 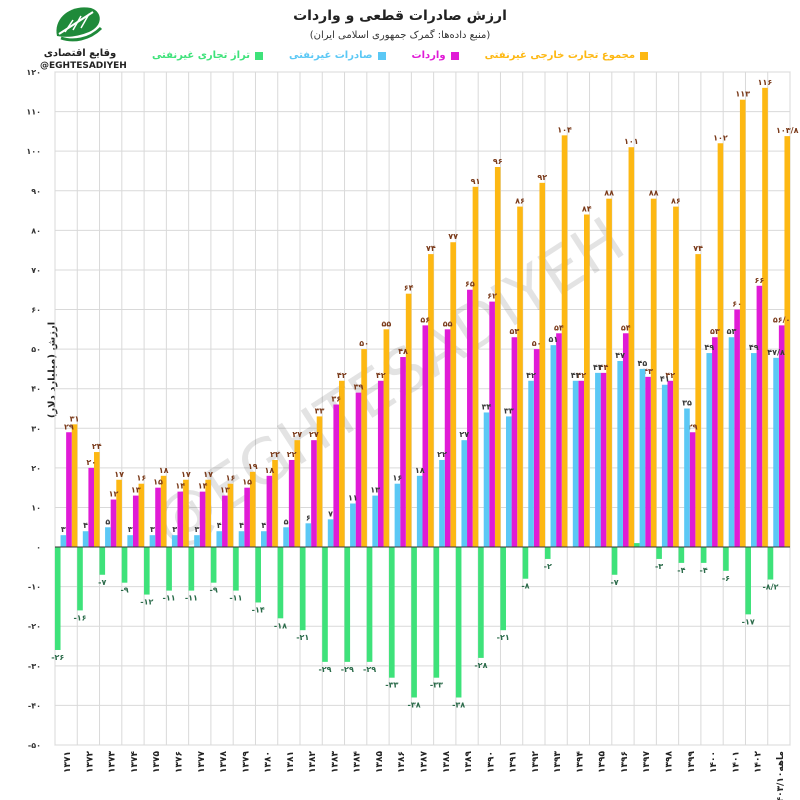 I want to click on data-label-exports: ۳, so click(x=174, y=529).